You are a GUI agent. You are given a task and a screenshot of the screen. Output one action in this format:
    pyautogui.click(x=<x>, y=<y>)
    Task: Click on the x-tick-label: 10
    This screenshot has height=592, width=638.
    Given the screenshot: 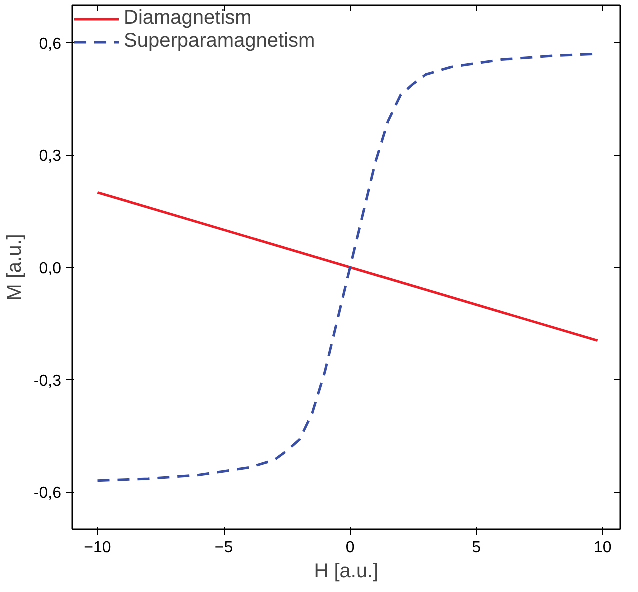 What is the action you would take?
    pyautogui.click(x=603, y=548)
    